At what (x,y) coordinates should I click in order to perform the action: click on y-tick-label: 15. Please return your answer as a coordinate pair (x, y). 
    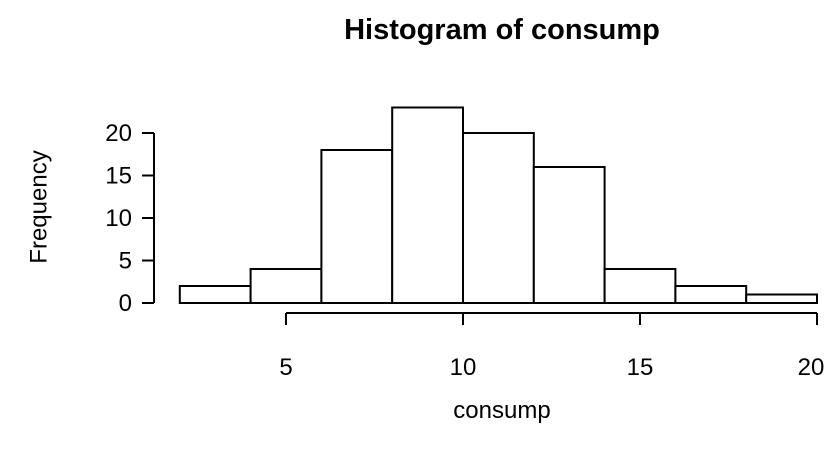
    Looking at the image, I should click on (118, 176).